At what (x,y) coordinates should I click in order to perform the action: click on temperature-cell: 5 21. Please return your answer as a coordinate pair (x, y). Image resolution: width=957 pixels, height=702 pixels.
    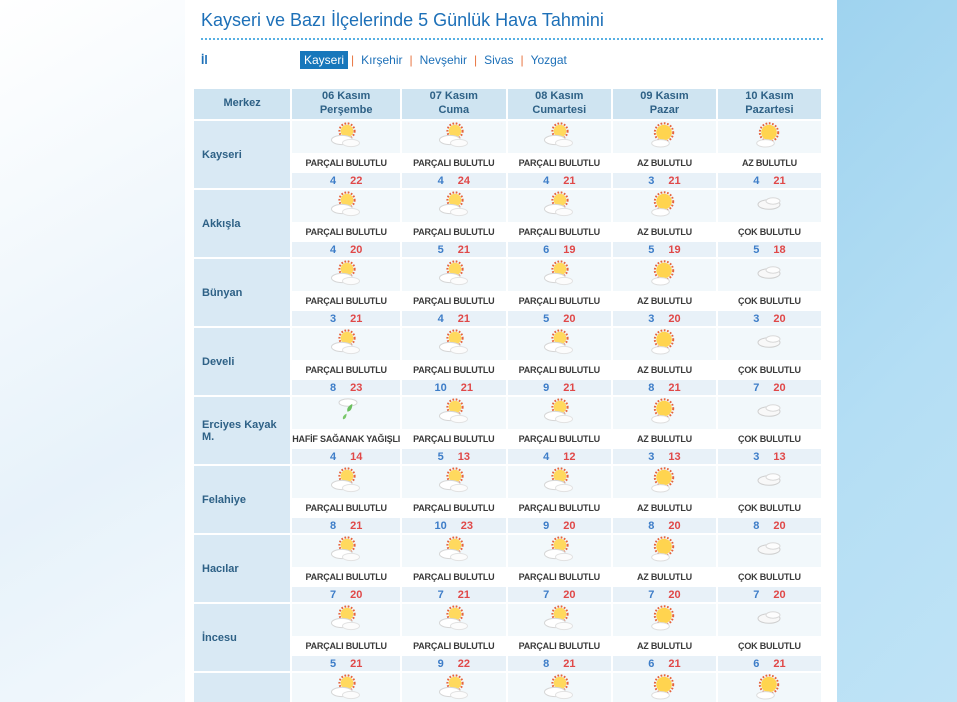
    Looking at the image, I should click on (454, 249).